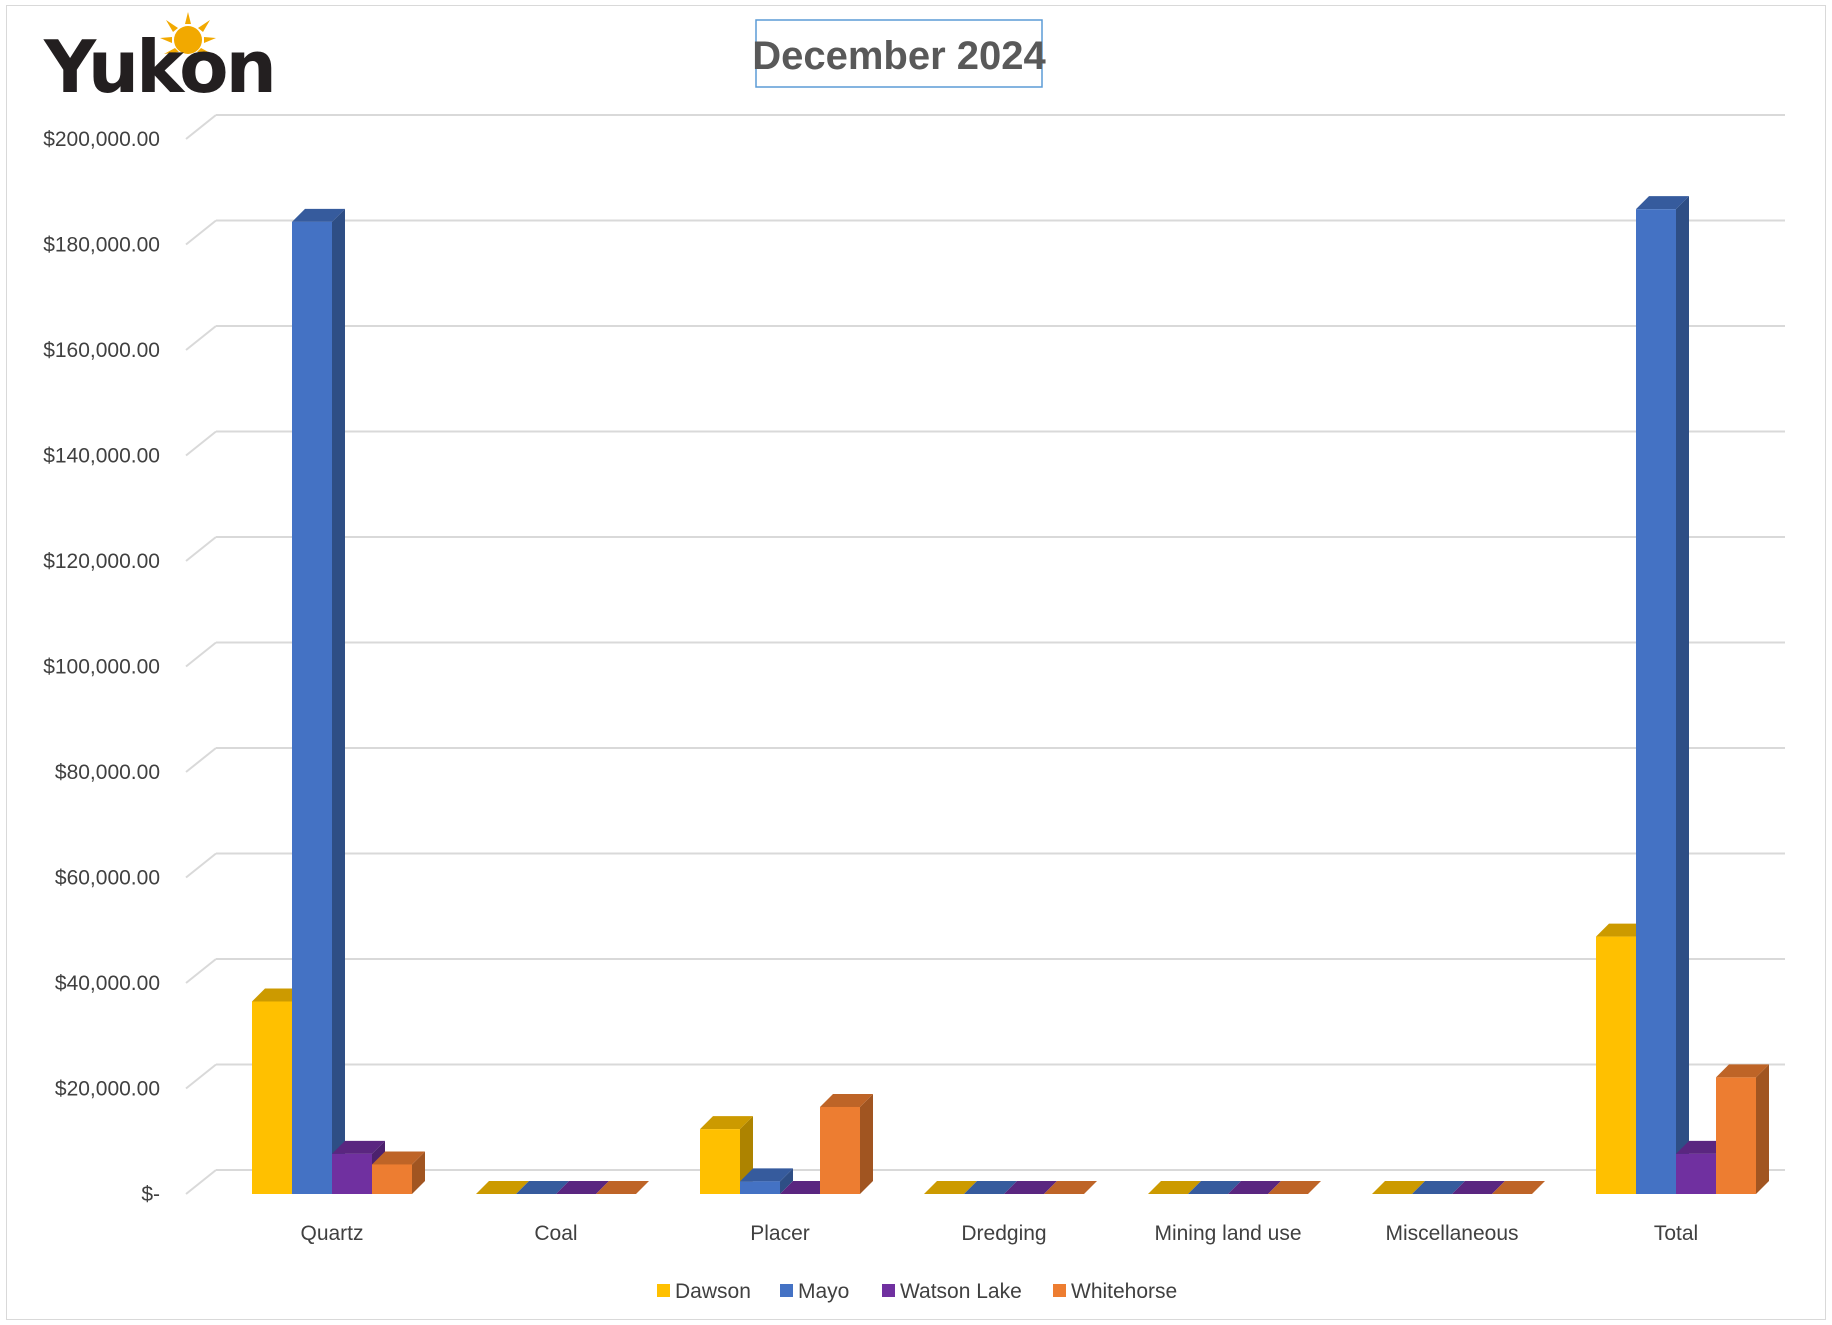  I want to click on logo-wordmark: Yukon, so click(158, 67).